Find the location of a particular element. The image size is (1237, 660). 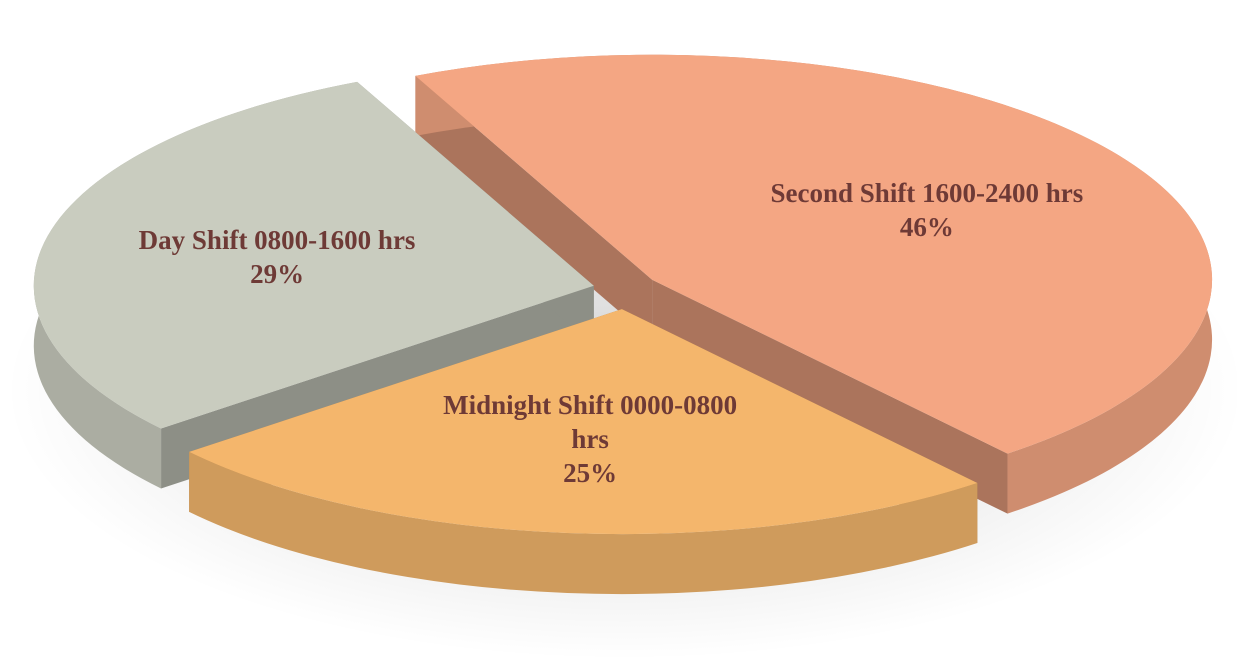

category-label: Day Shift 0800-1600 hrs is located at coordinates (277, 239).